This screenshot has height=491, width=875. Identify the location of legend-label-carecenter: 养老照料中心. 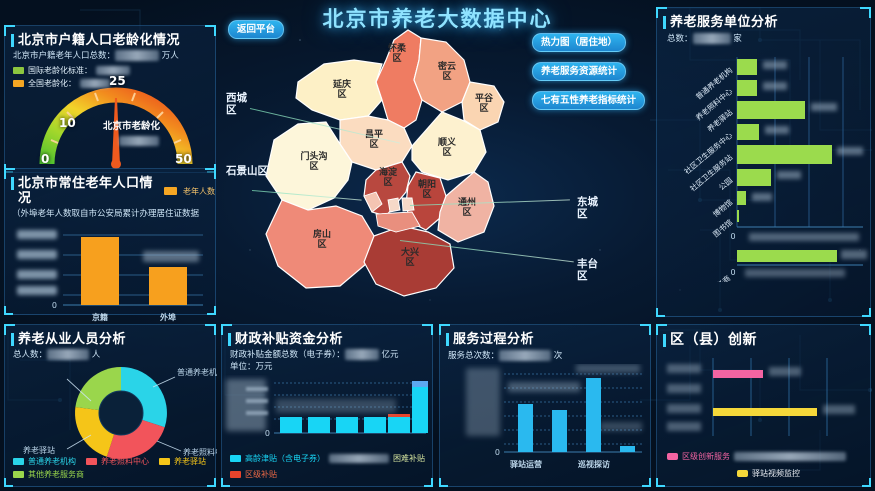
(125, 461).